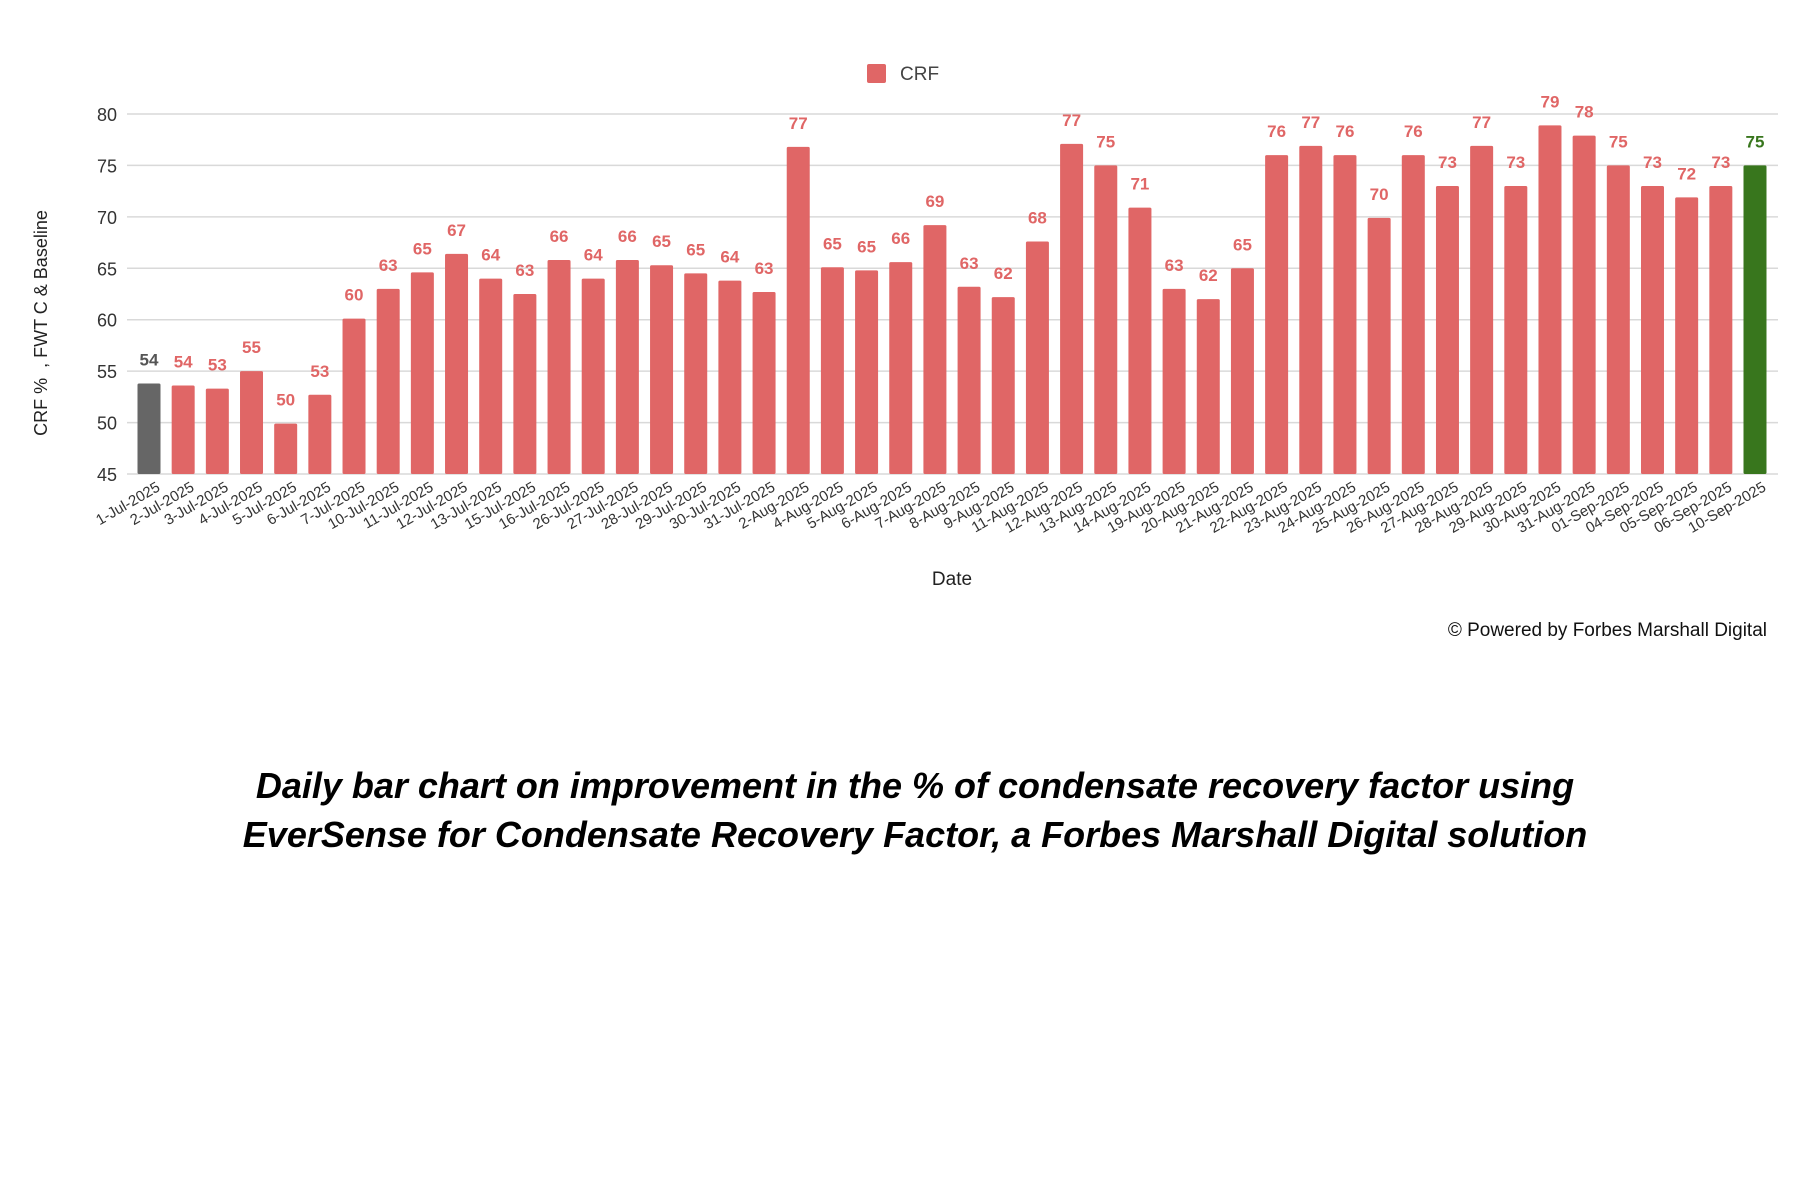  What do you see at coordinates (876, 73) in the screenshot?
I see `legend-swatch` at bounding box center [876, 73].